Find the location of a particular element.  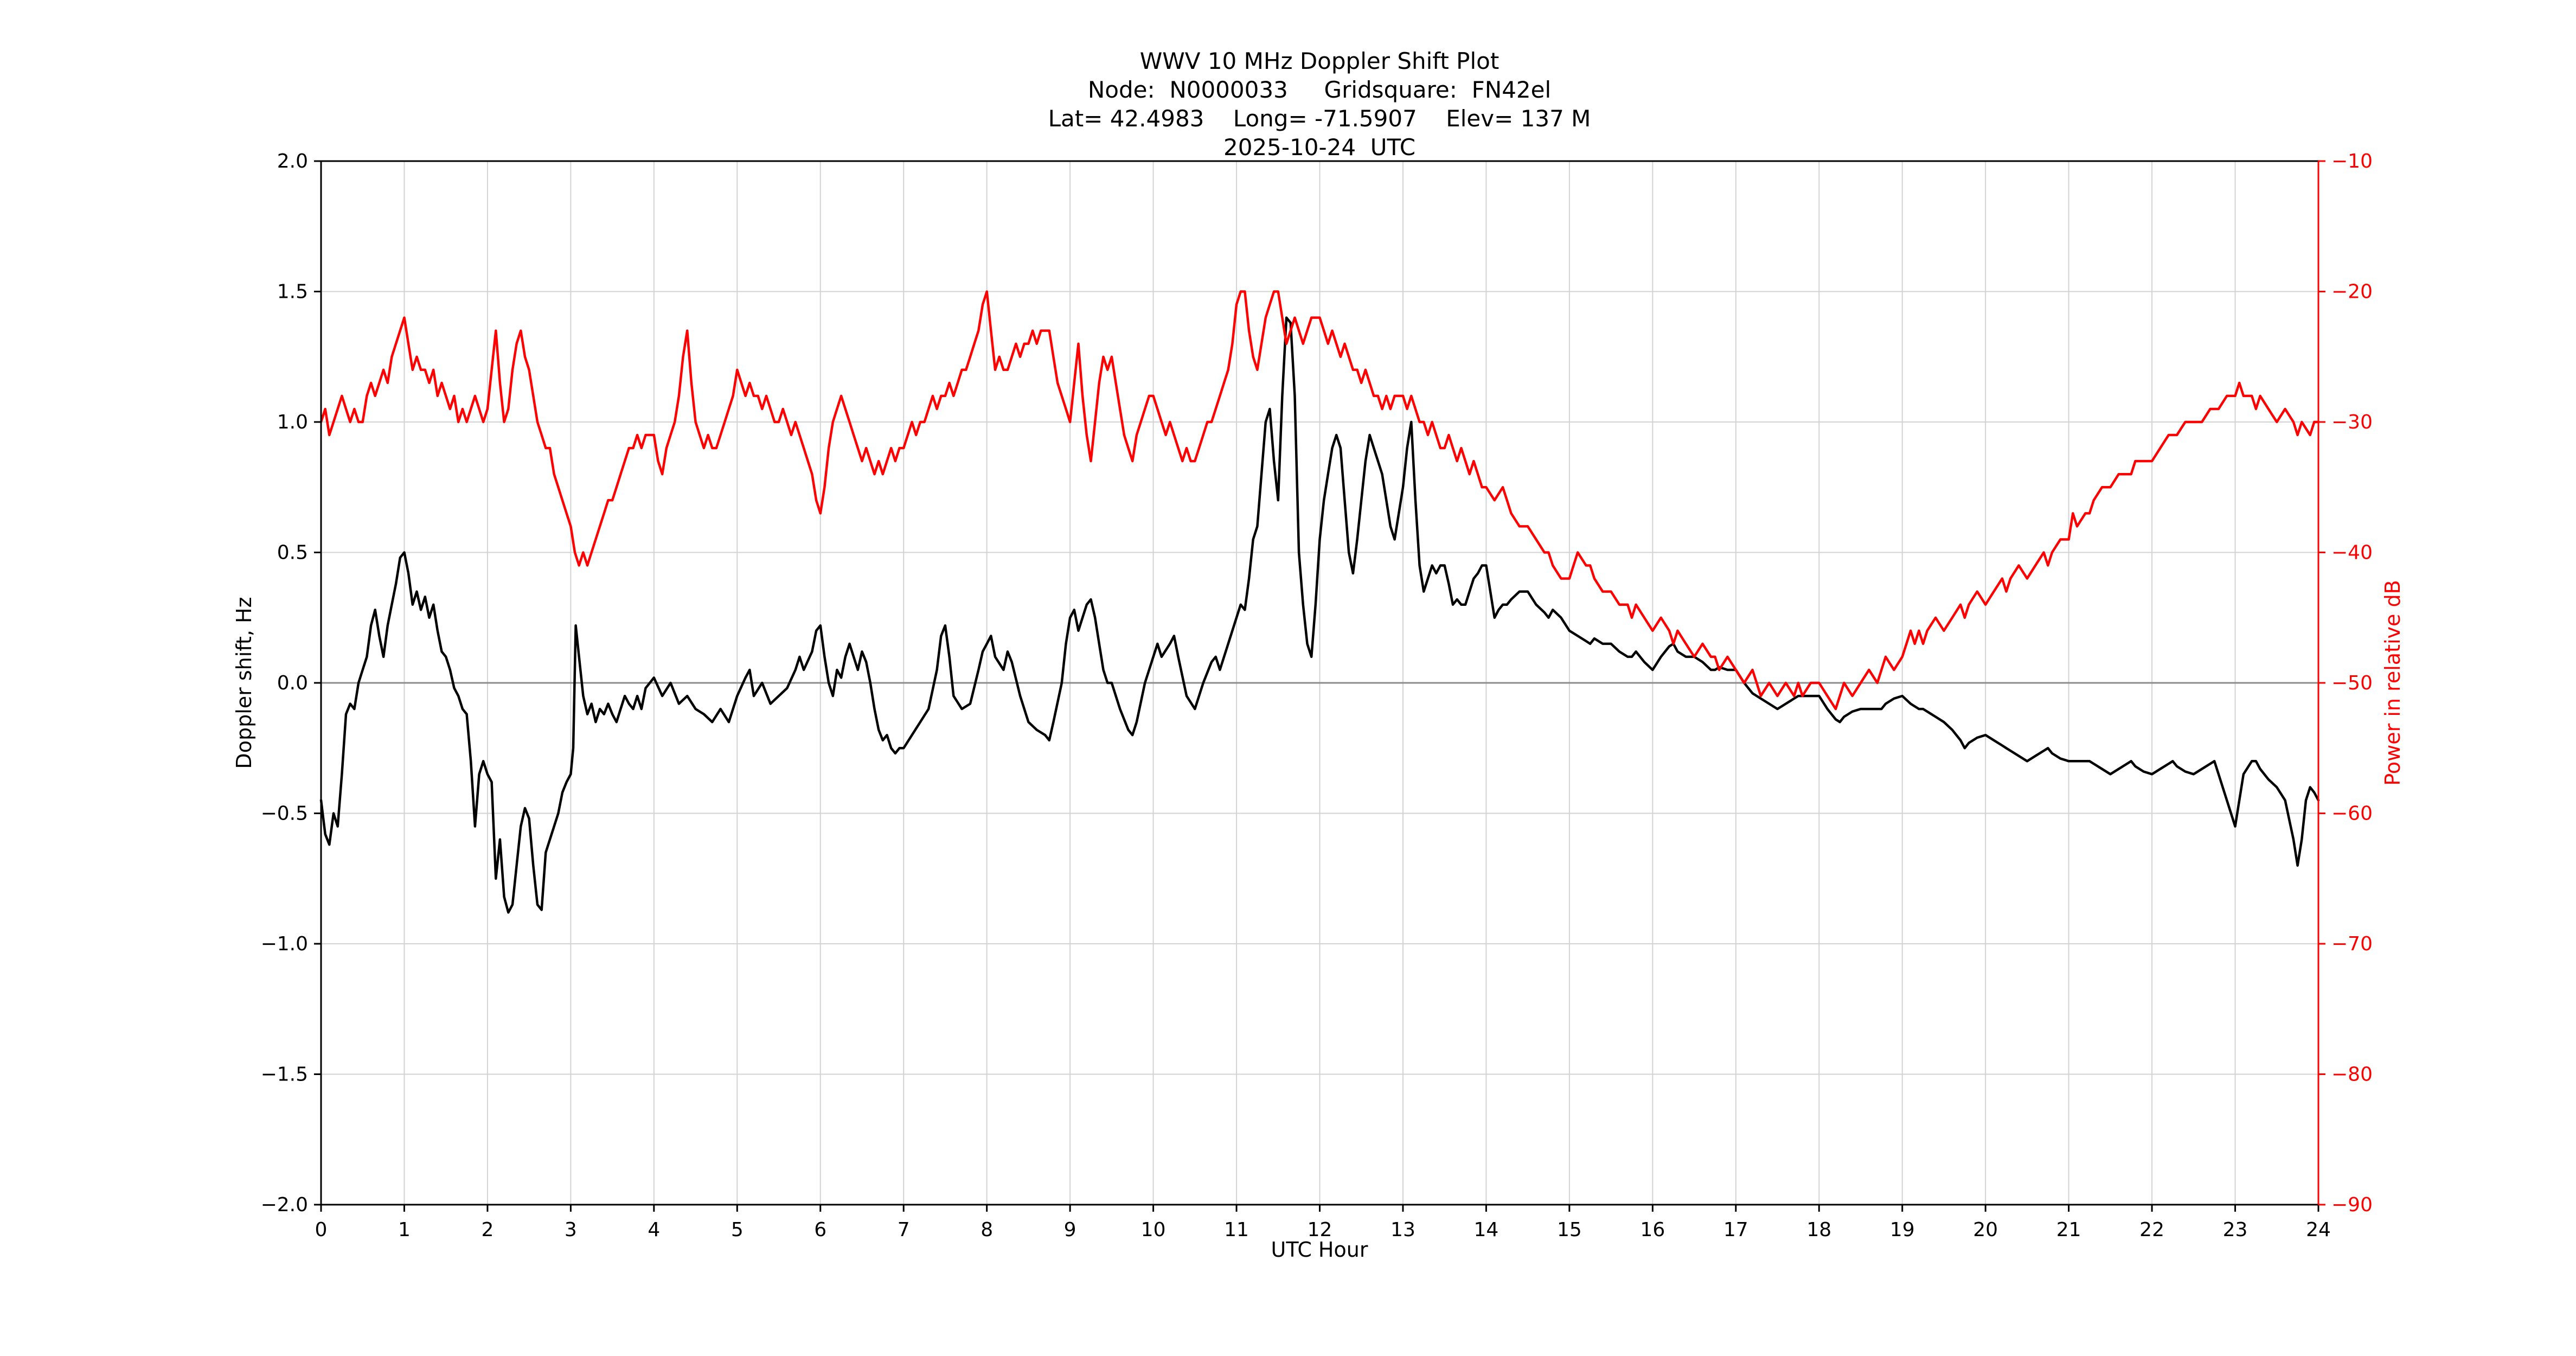

x-tick-label: 15 is located at coordinates (1569, 1230).